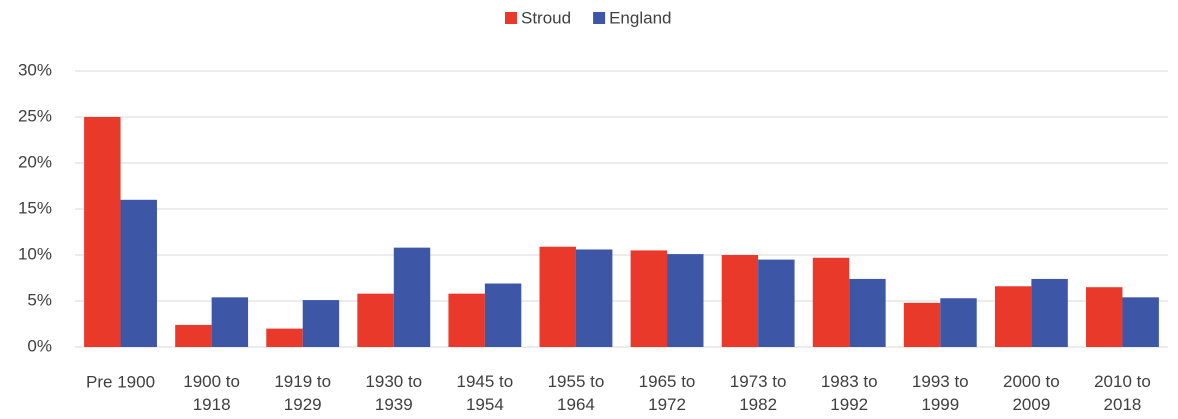  What do you see at coordinates (640, 17) in the screenshot?
I see `legend-label: England` at bounding box center [640, 17].